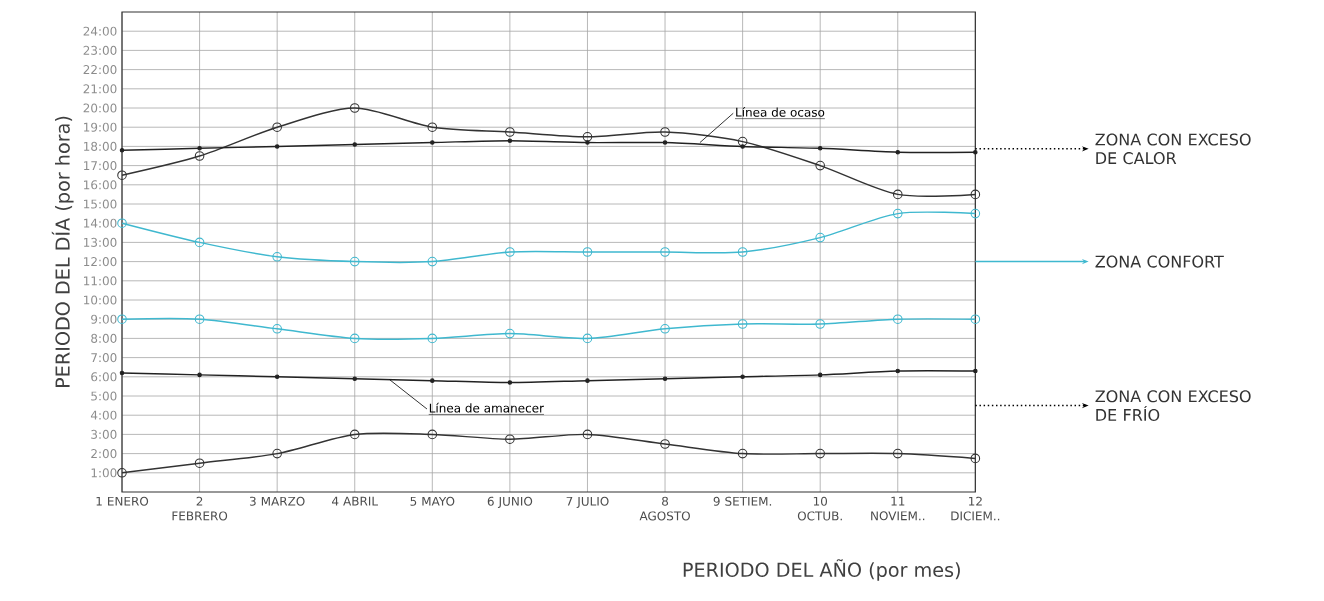 This screenshot has width=1324, height=601. I want to click on y-tick-label: 2:00, so click(104, 454).